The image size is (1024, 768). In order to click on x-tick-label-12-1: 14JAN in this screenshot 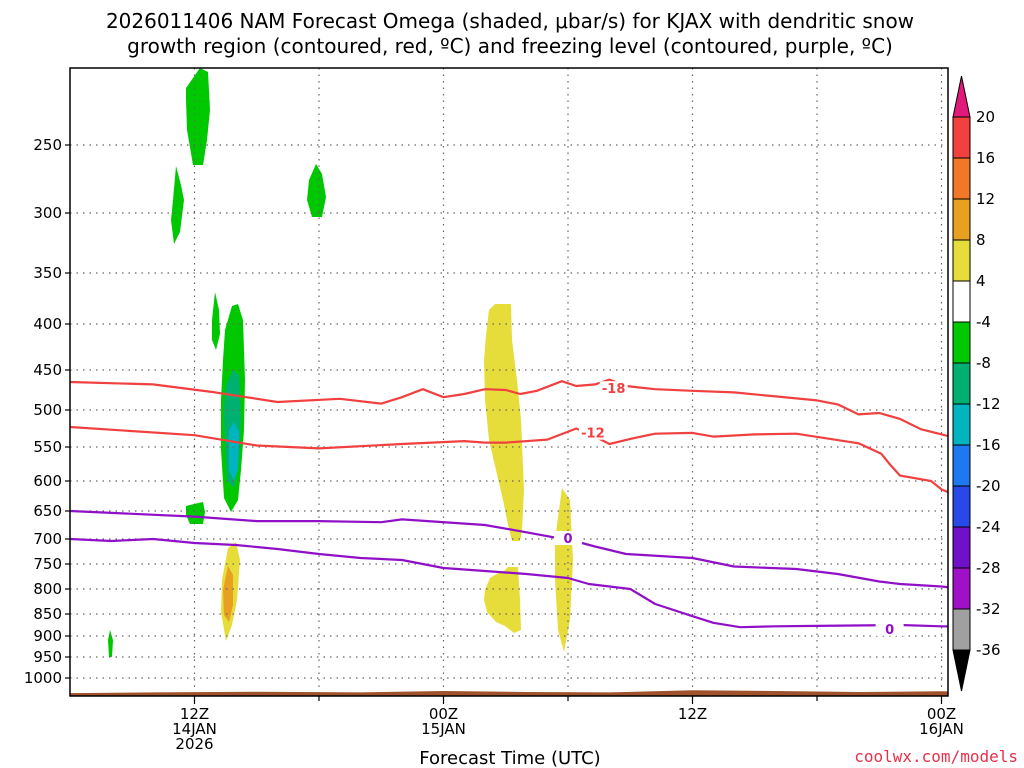, I will do `click(194, 729)`.